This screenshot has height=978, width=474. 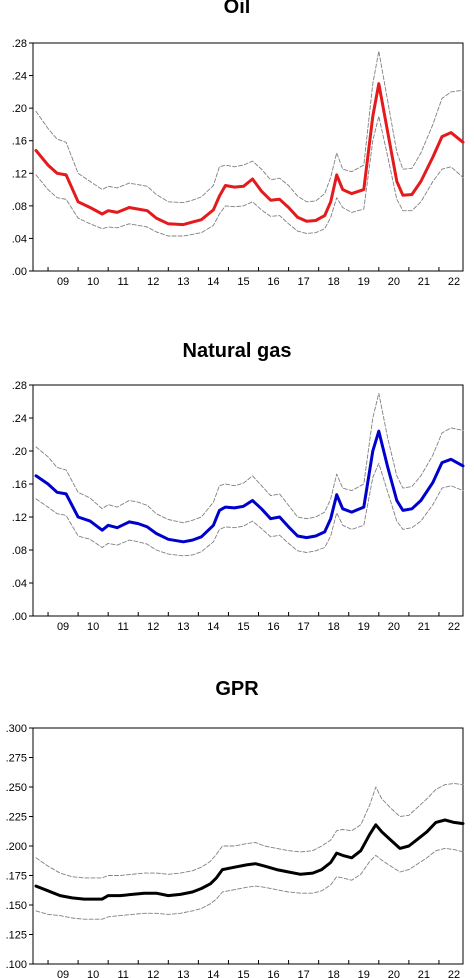 I want to click on y-tick-label: .225, so click(x=16, y=818).